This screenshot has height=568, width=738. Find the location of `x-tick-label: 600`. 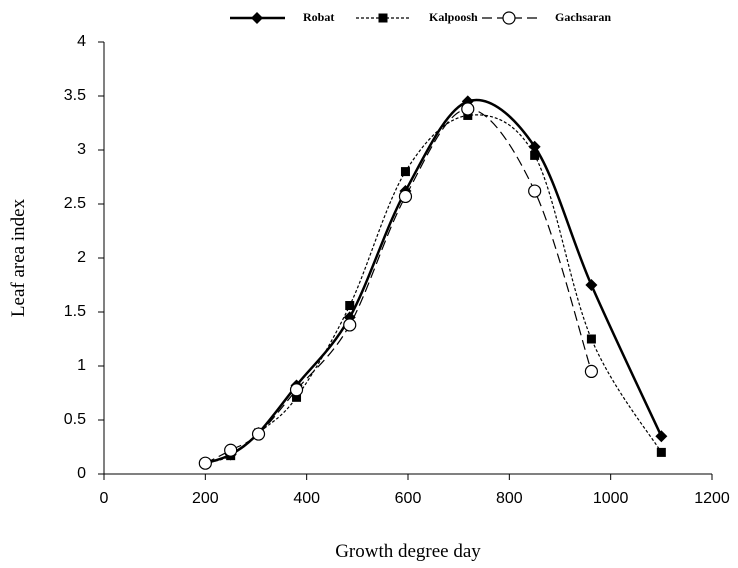

x-tick-label: 600 is located at coordinates (408, 498).